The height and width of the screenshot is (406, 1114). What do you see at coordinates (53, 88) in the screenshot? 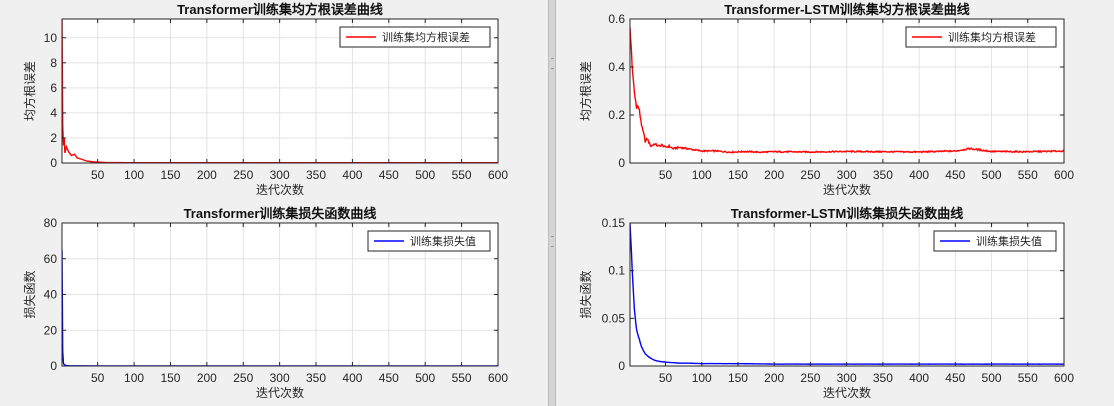
I see `y-tick-label: 6` at bounding box center [53, 88].